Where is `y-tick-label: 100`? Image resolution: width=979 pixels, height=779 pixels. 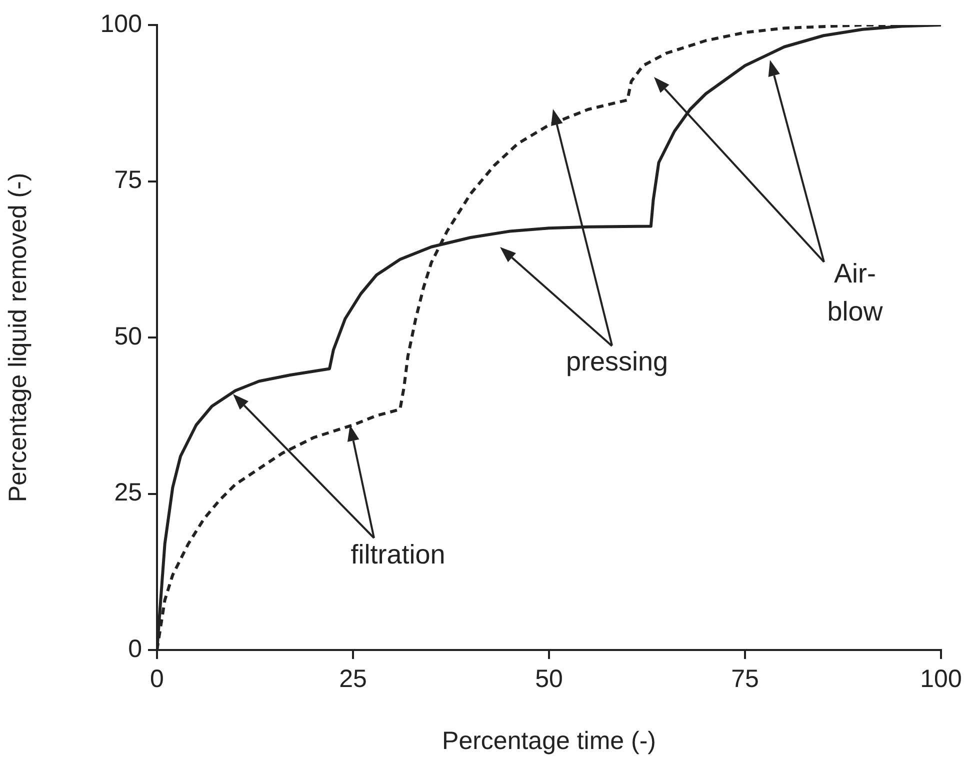 y-tick-label: 100 is located at coordinates (121, 24).